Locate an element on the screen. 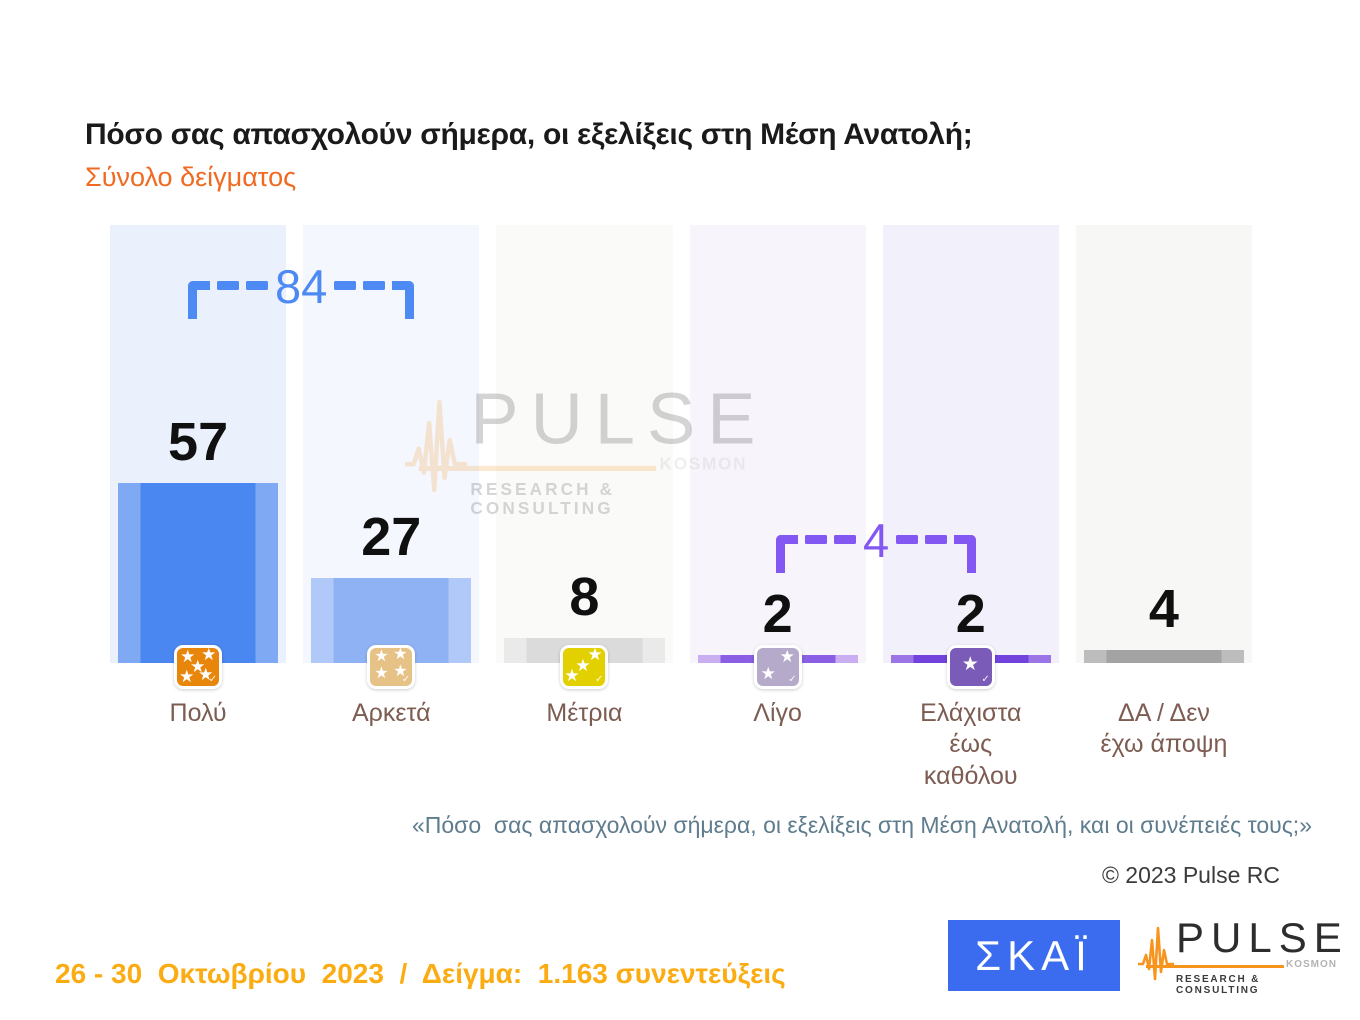 The height and width of the screenshot is (1020, 1360). category-label-2: Αρκετά is located at coordinates (391, 713).